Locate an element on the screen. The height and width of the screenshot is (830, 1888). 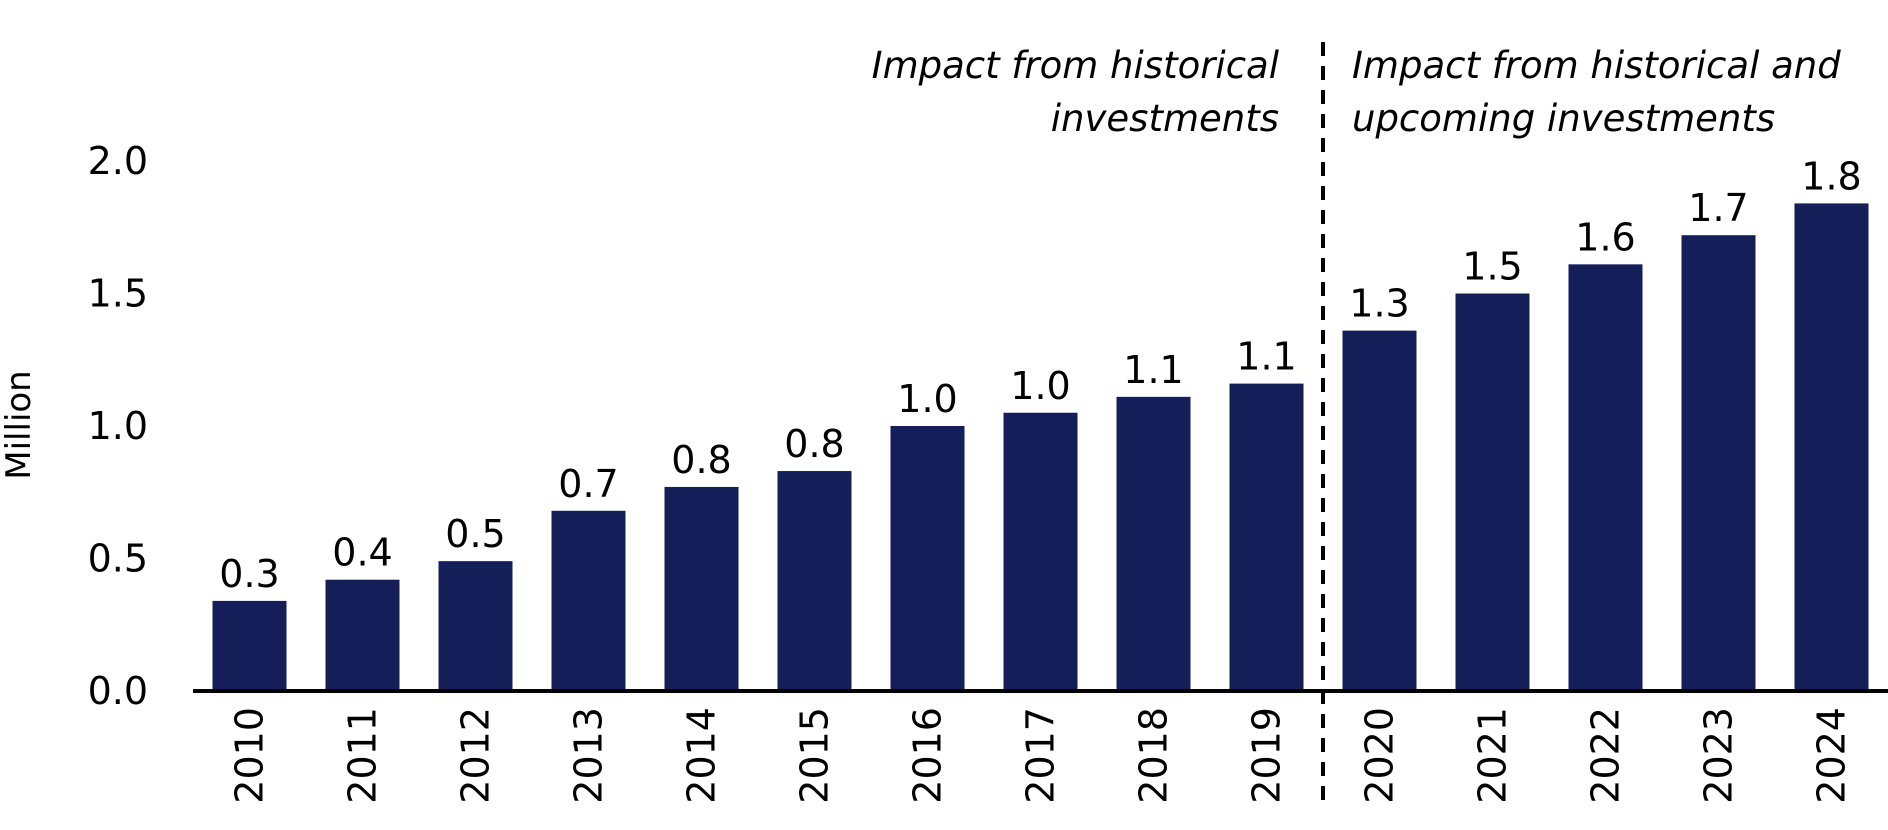
x-tick-label: 2012 is located at coordinates (476, 755).